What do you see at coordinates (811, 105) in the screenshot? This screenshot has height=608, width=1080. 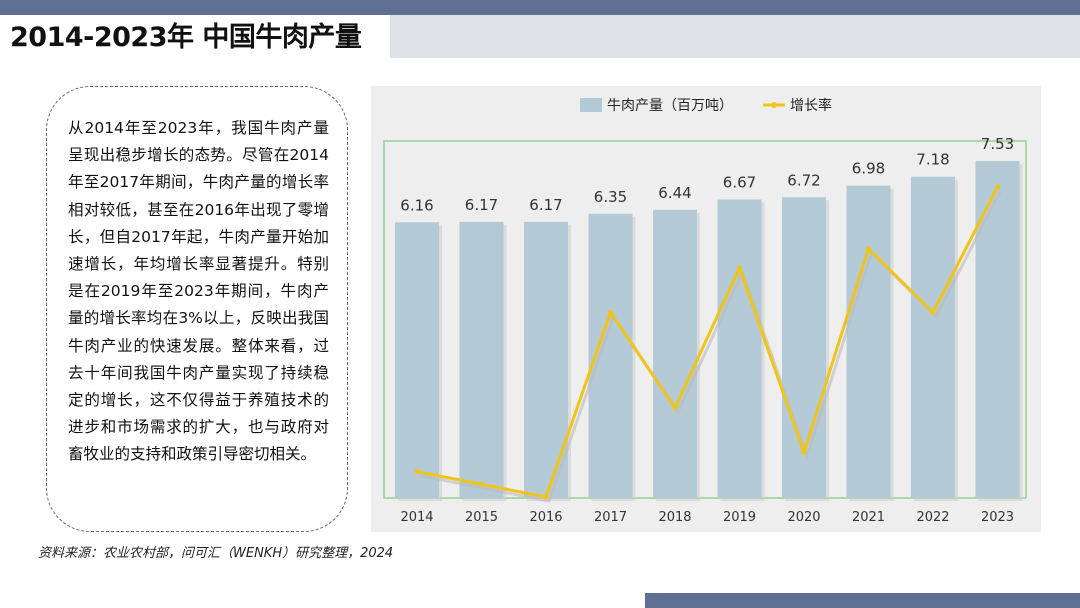 I see `legend-label-growth: 增长率` at bounding box center [811, 105].